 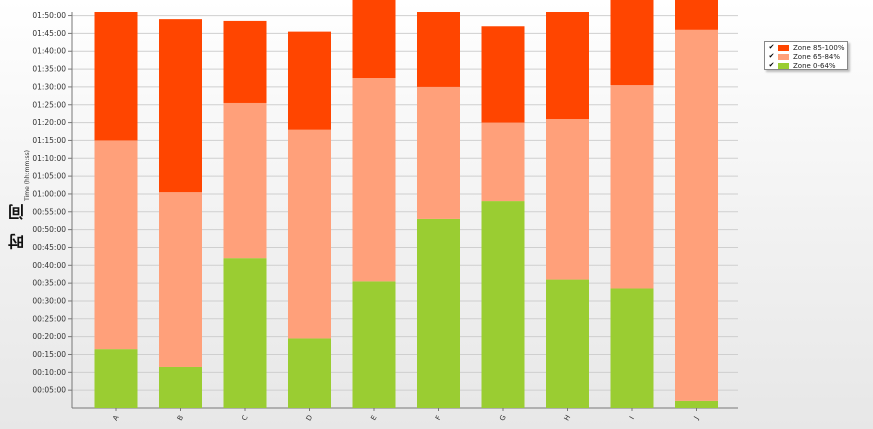 I want to click on x-tick-label: G, so click(x=503, y=418).